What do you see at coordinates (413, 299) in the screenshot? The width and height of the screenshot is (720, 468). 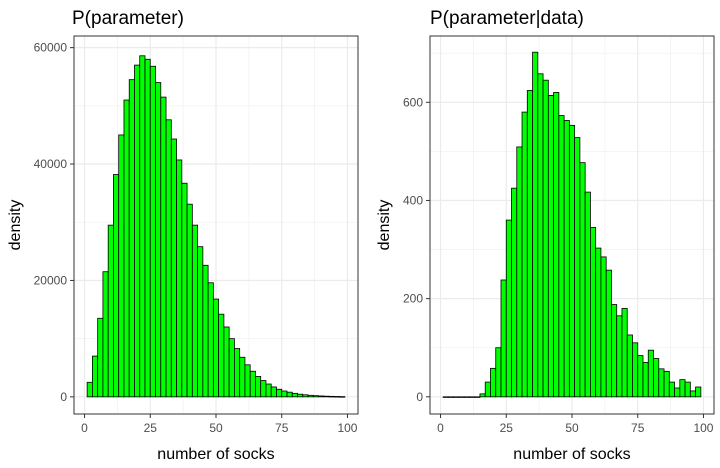 I see `chart-right-y-tick-label: 200` at bounding box center [413, 299].